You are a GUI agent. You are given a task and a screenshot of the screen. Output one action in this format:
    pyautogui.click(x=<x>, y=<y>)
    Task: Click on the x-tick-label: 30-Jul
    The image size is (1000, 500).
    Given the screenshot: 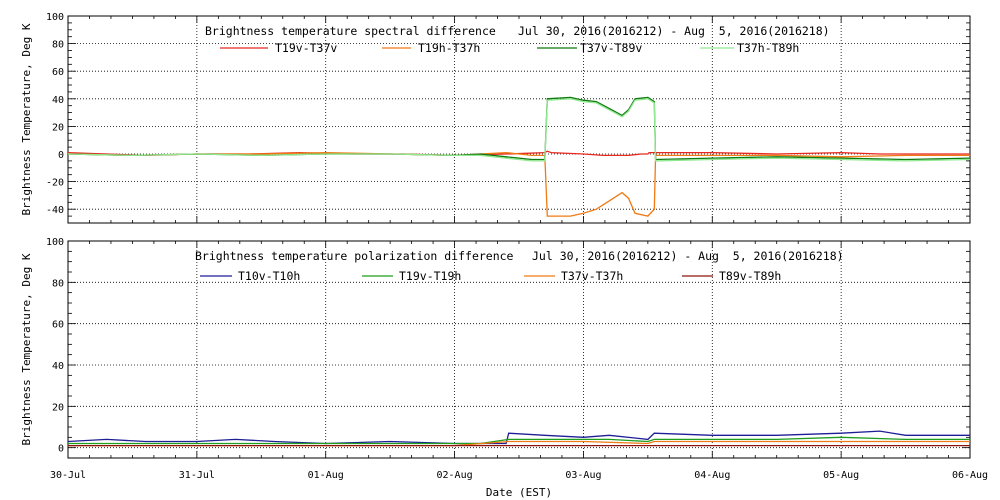 What is the action you would take?
    pyautogui.click(x=68, y=475)
    